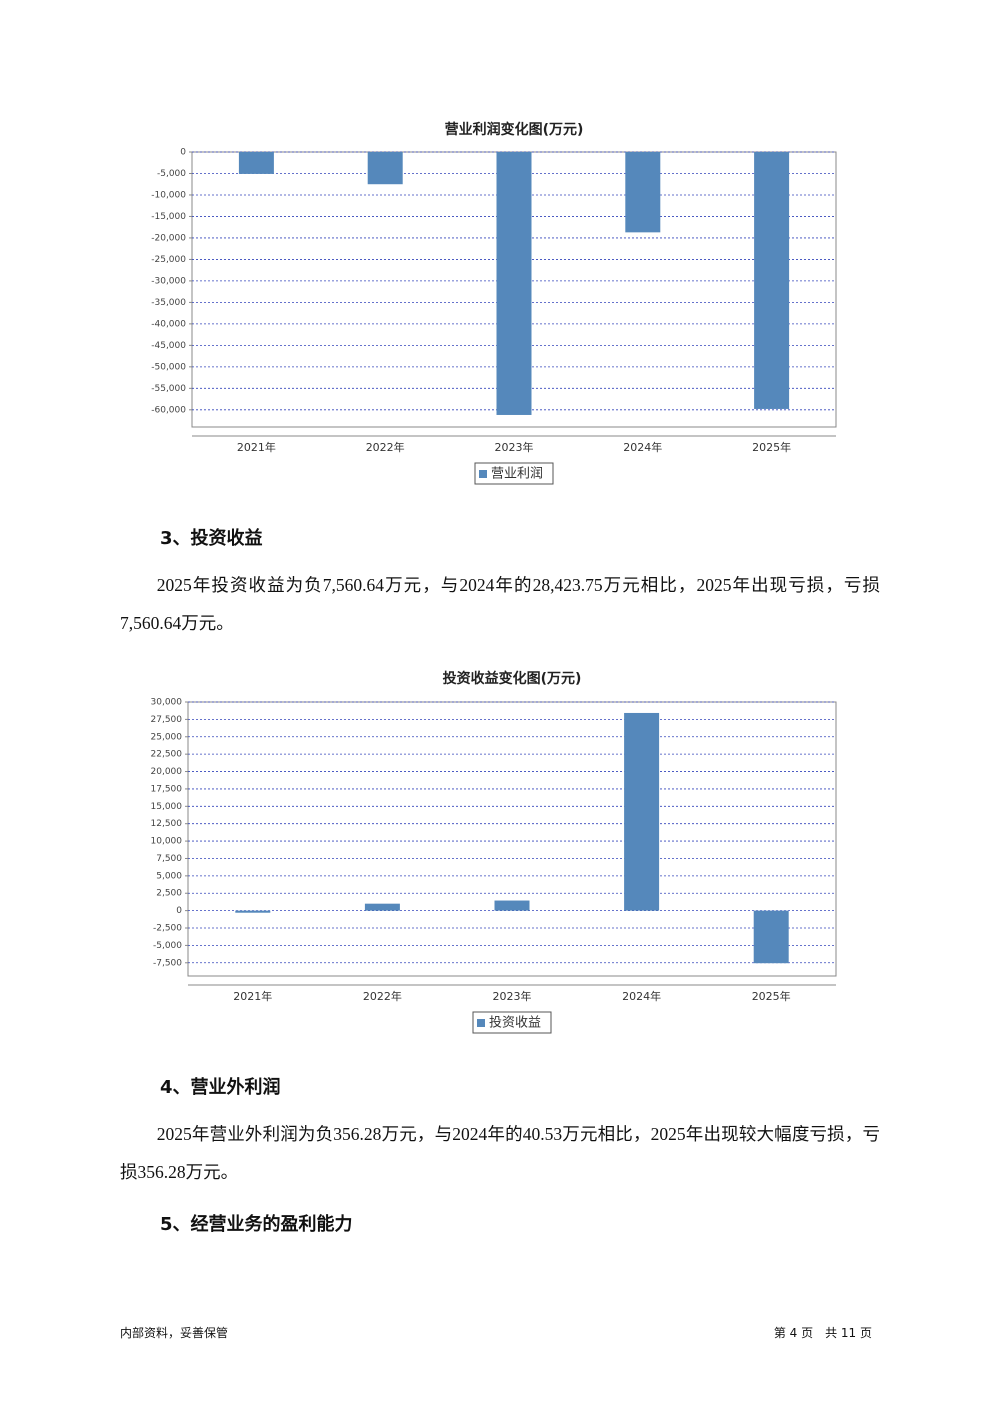  What do you see at coordinates (211, 538) in the screenshot?
I see `section-heading: 3、投资收益` at bounding box center [211, 538].